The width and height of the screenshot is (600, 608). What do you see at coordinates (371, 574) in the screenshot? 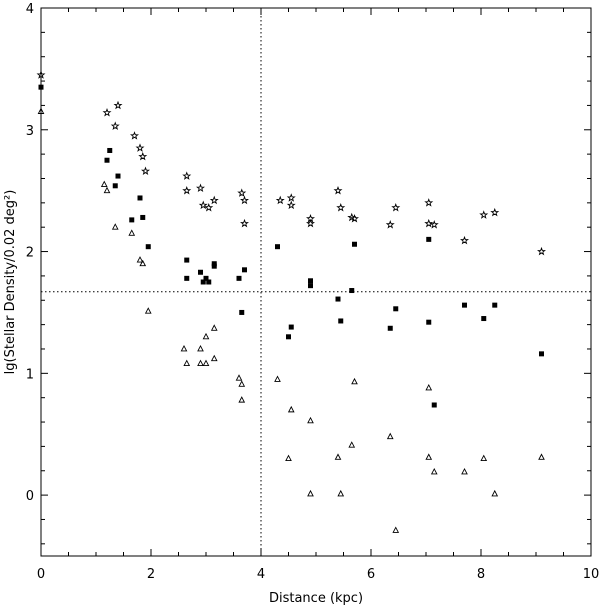
I see `x-tick-label: 6` at bounding box center [371, 574].